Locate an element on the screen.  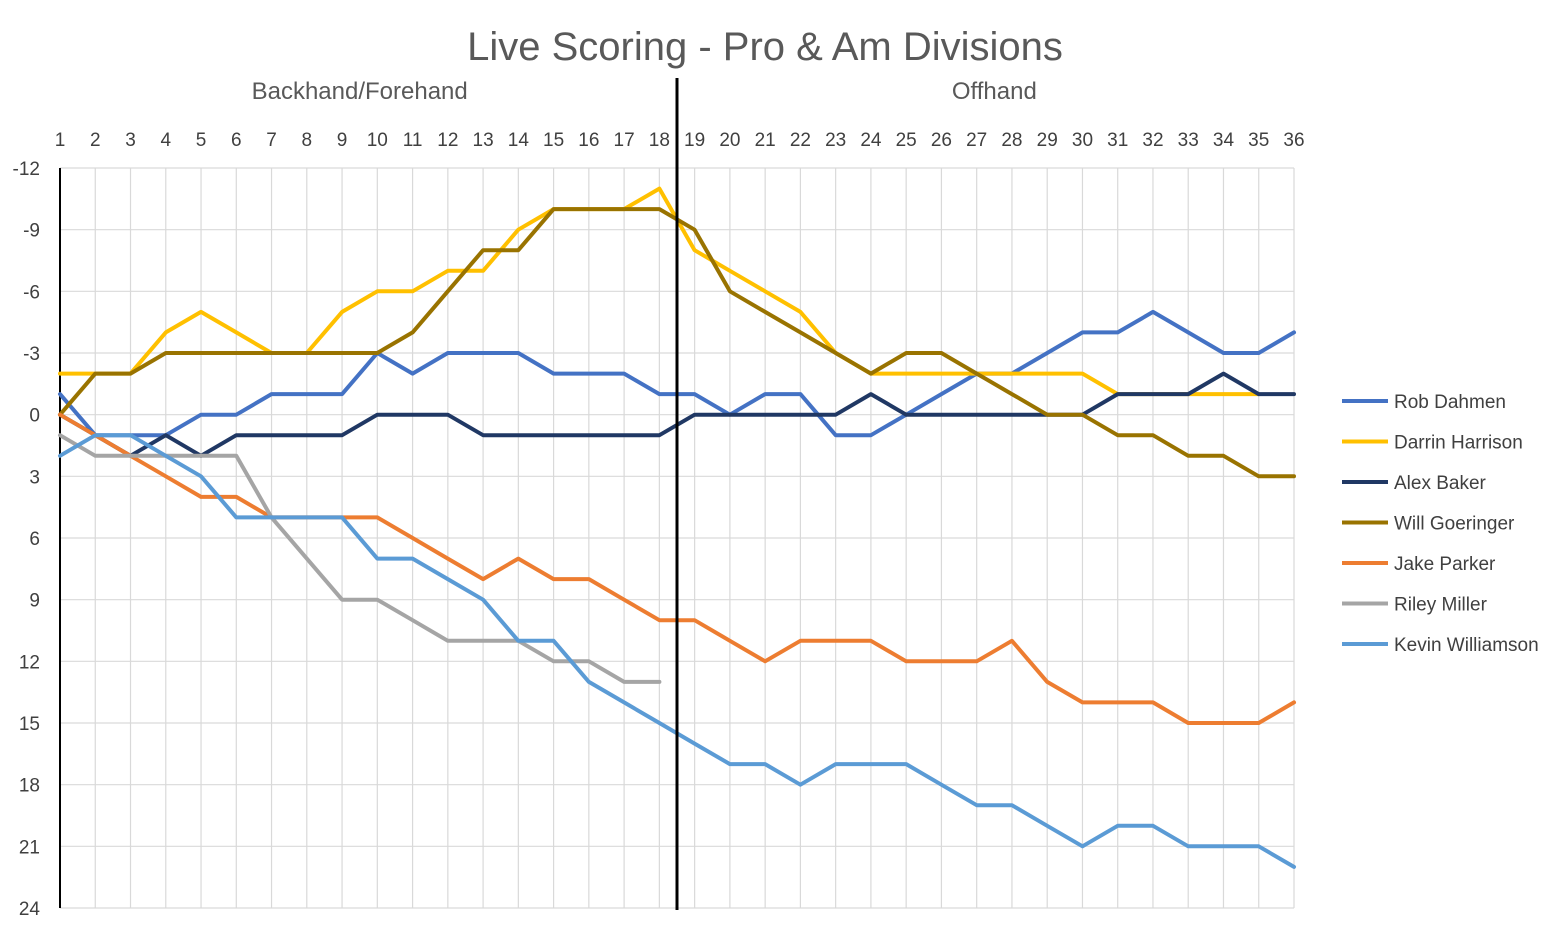
x-tick-label: 9 is located at coordinates (342, 140).